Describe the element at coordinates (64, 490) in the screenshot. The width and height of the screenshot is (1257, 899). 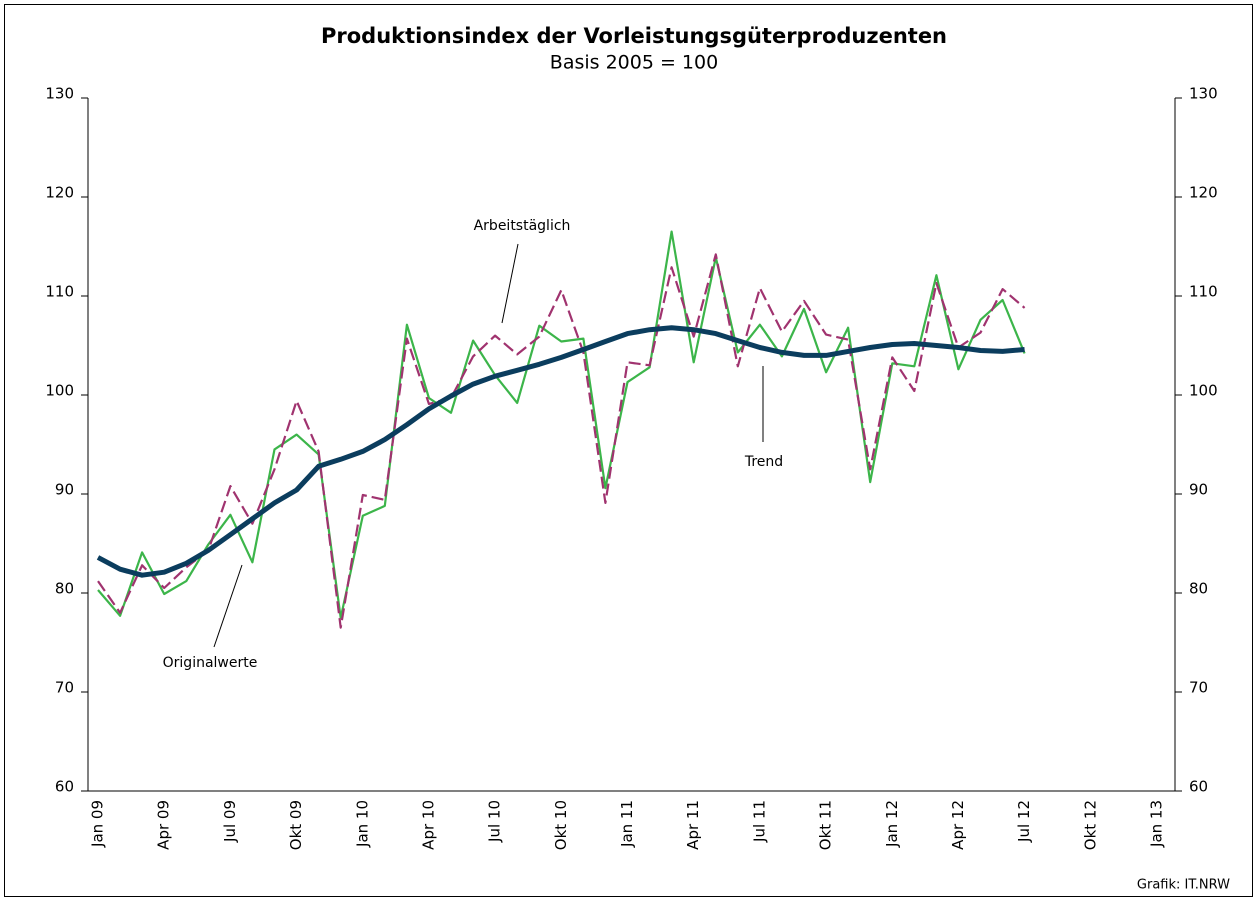
I see `y-tick-label: 90` at that location.